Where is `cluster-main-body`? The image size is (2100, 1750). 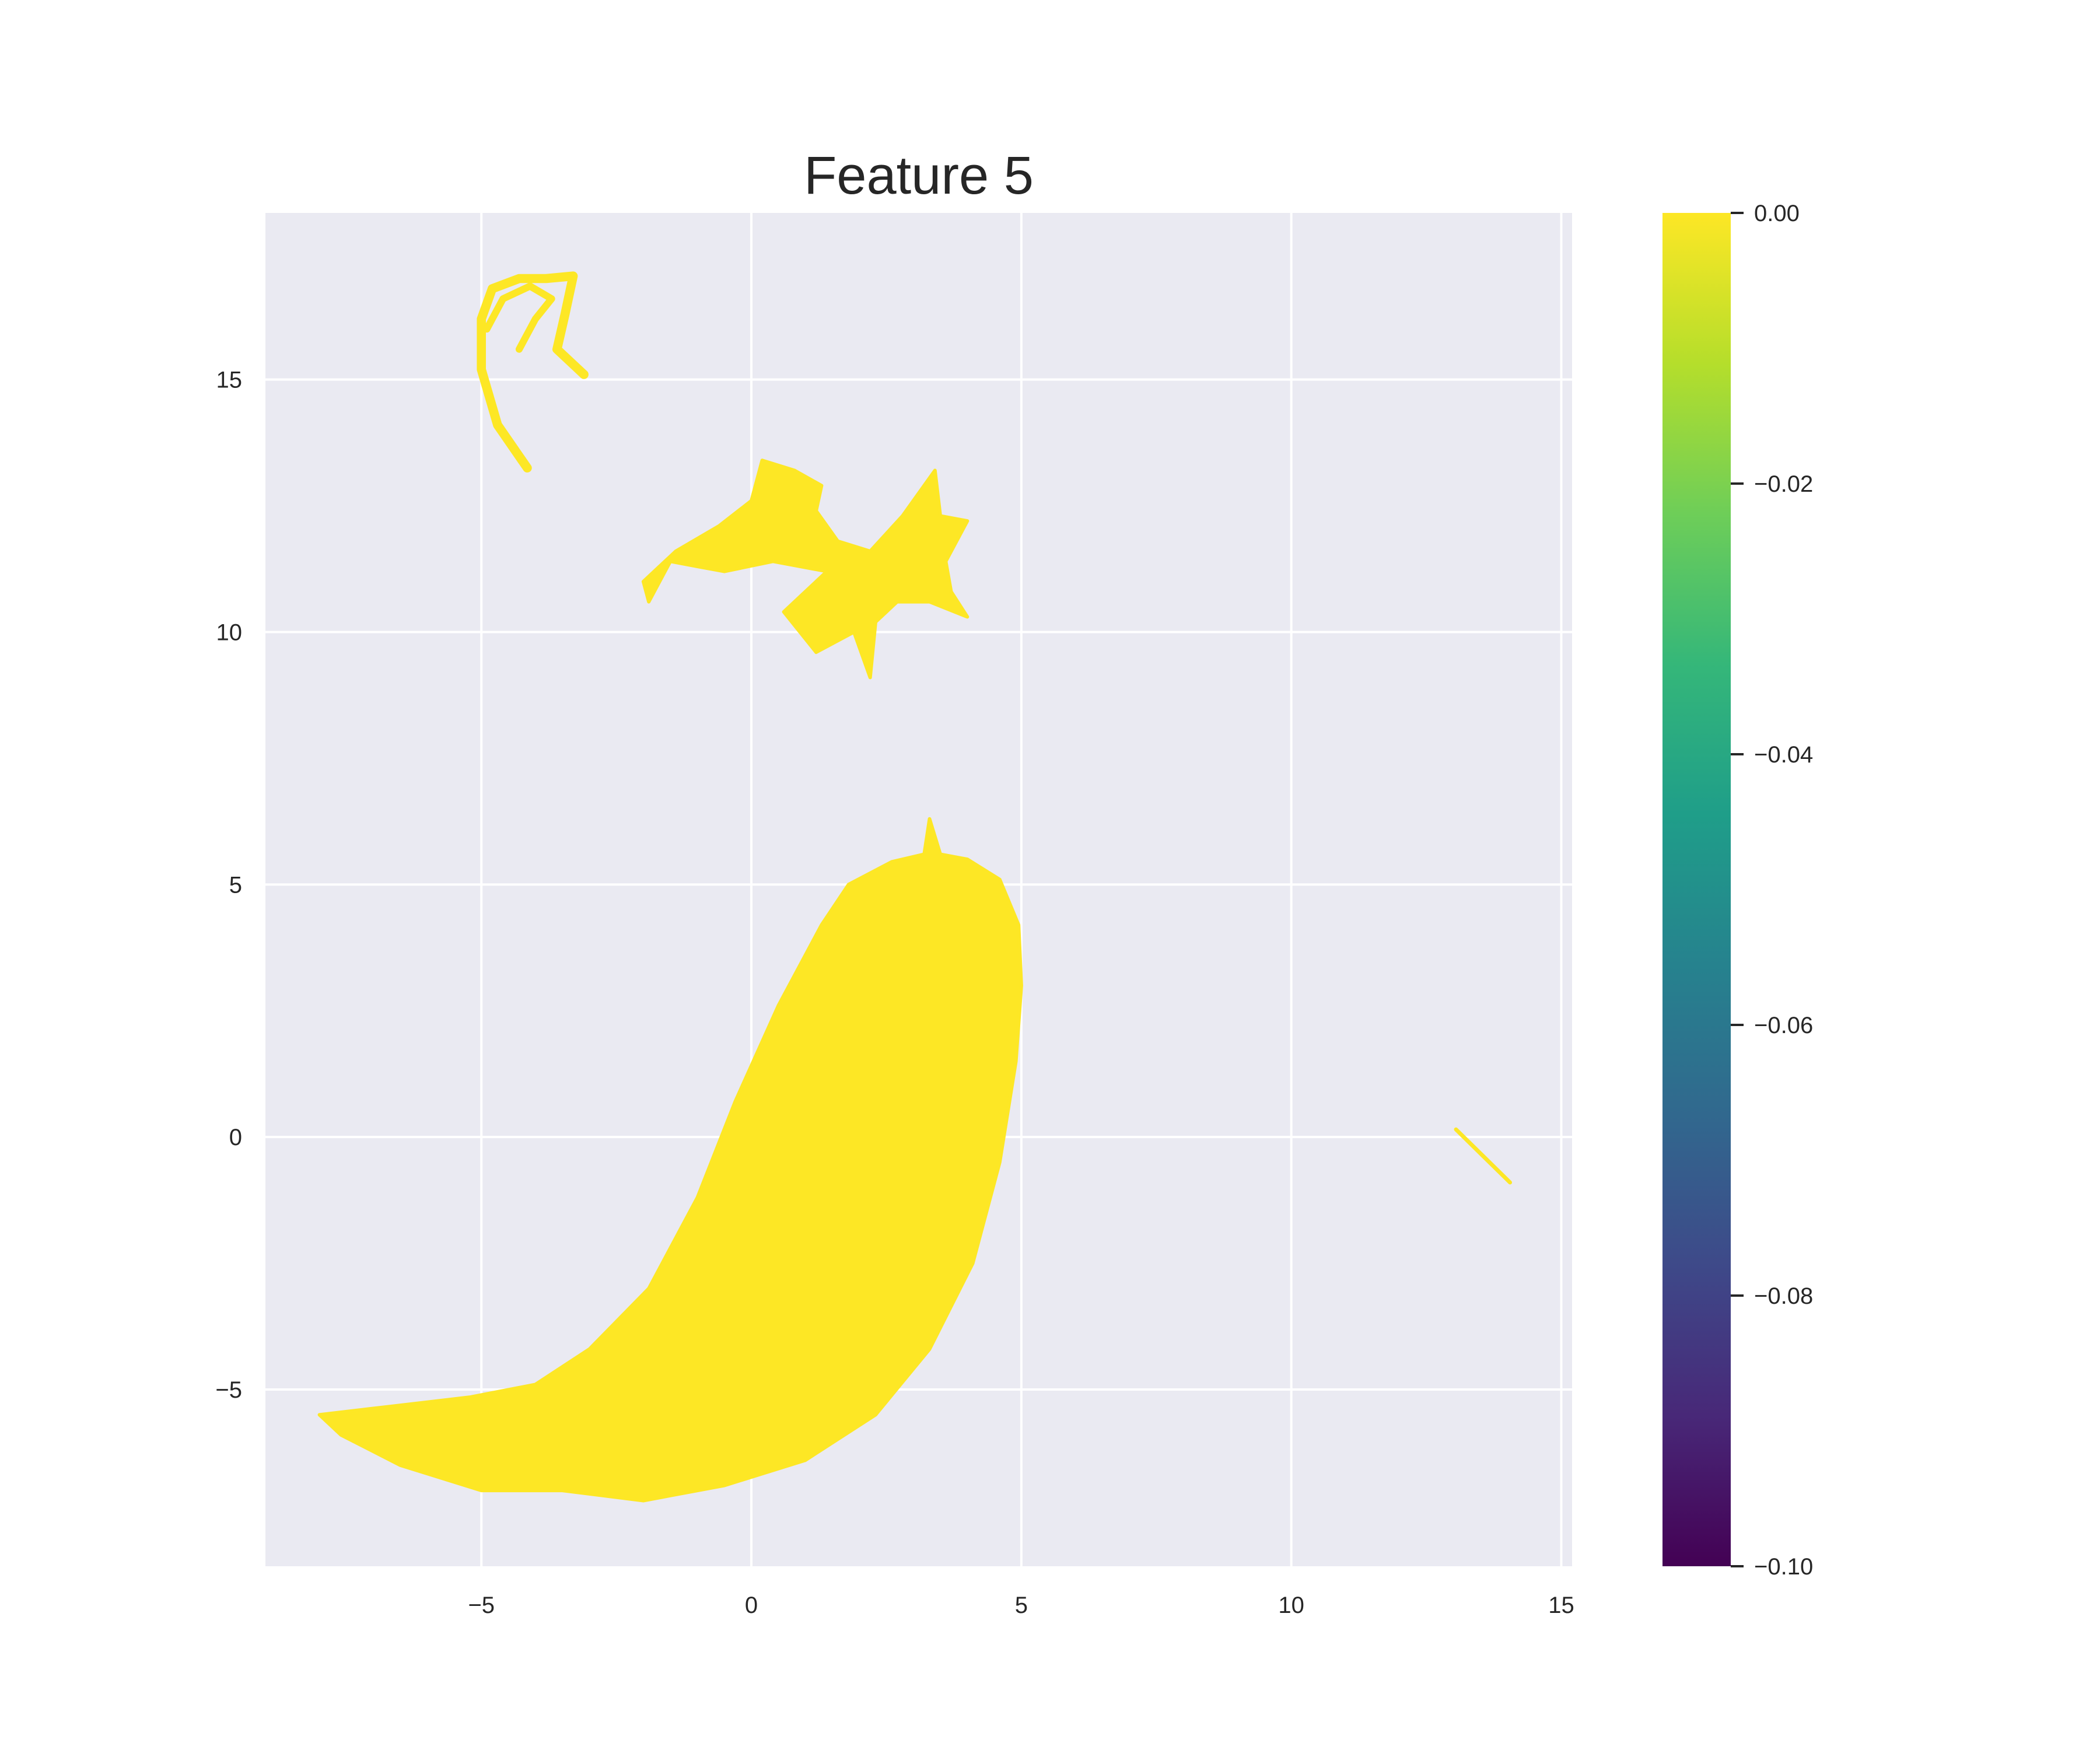 cluster-main-body is located at coordinates (670, 1160).